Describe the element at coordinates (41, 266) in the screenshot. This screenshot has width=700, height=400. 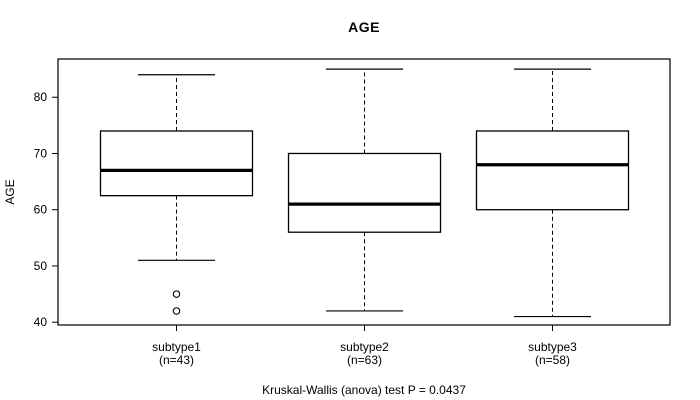
I see `y-tick-label: 50` at that location.